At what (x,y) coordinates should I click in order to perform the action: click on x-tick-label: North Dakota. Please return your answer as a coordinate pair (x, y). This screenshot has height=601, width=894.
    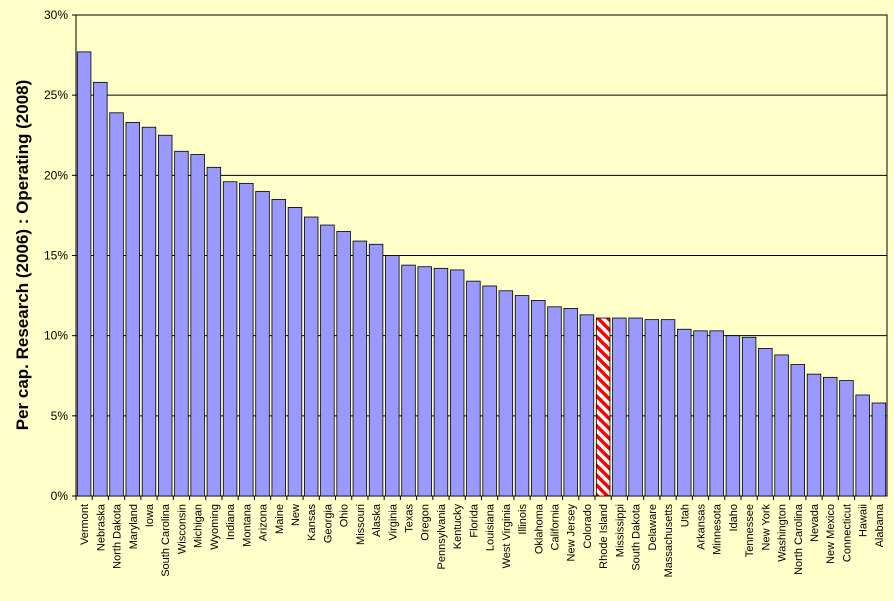
    Looking at the image, I should click on (118, 536).